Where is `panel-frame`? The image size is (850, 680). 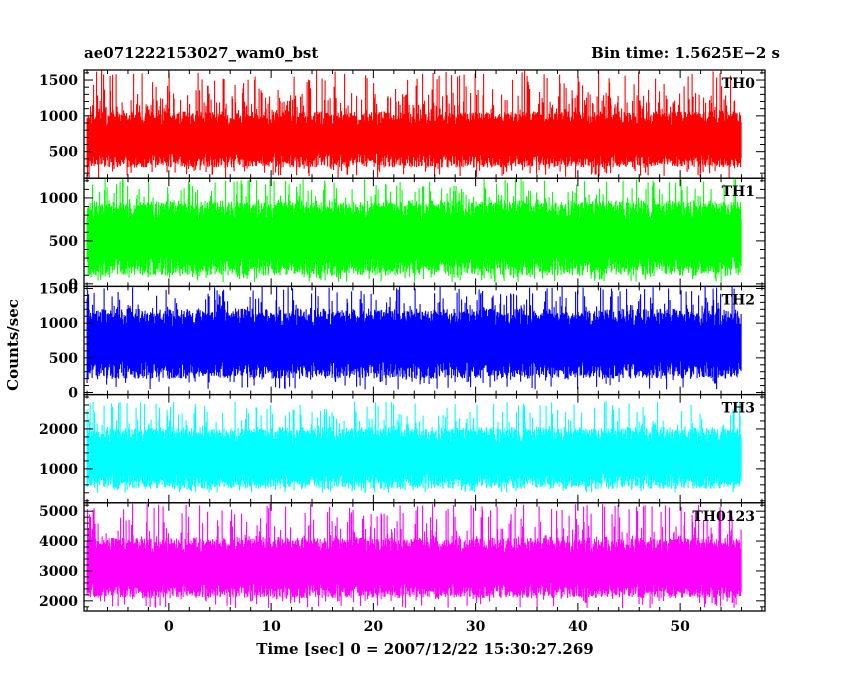
panel-frame is located at coordinates (424, 557).